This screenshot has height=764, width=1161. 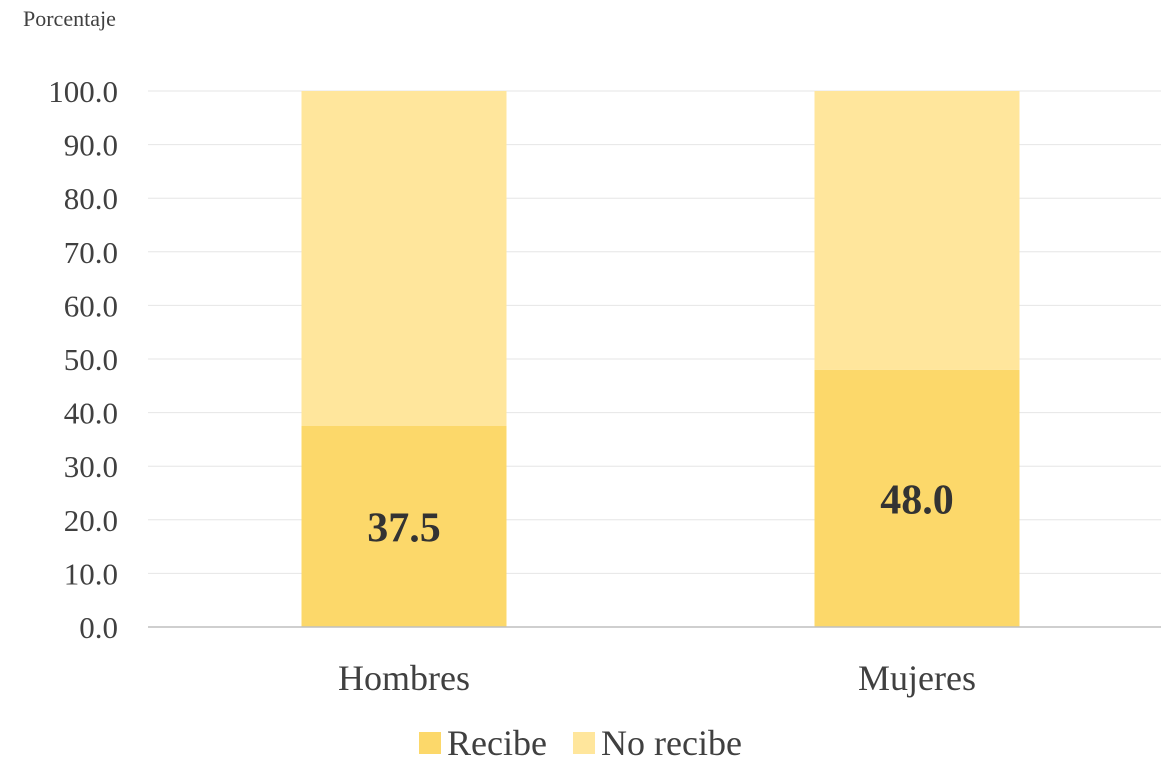 What do you see at coordinates (91, 145) in the screenshot?
I see `y-tick-label: 90.0` at bounding box center [91, 145].